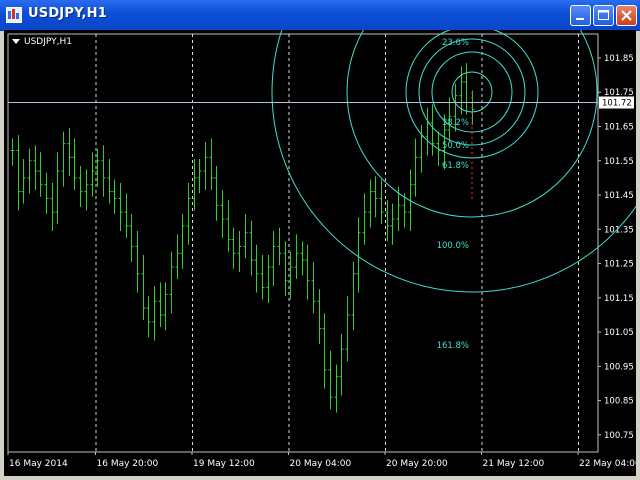 Image resolution: width=640 pixels, height=480 pixels. What do you see at coordinates (472, 92) in the screenshot?
I see `fibo-arc` at bounding box center [472, 92].